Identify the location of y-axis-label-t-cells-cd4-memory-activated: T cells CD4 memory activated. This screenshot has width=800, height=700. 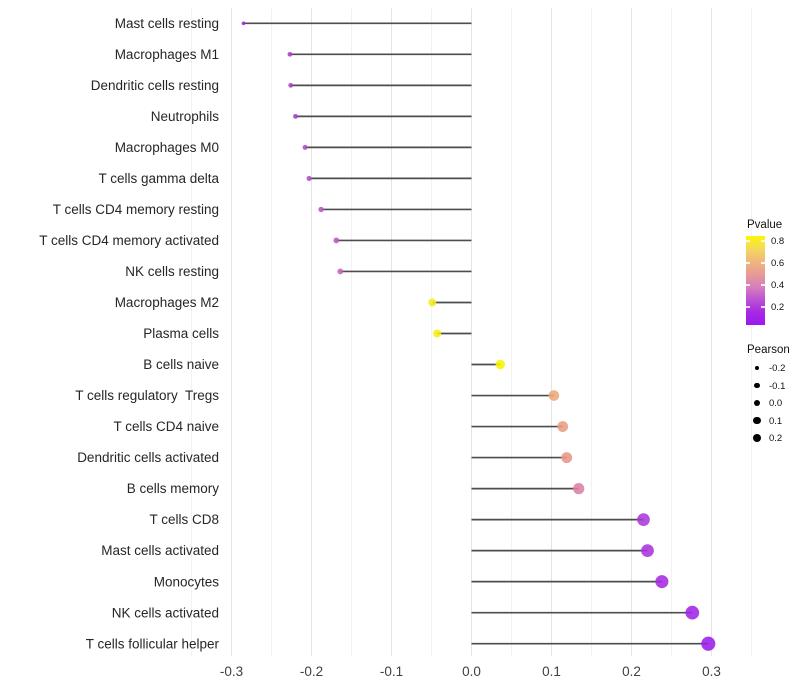
(129, 240).